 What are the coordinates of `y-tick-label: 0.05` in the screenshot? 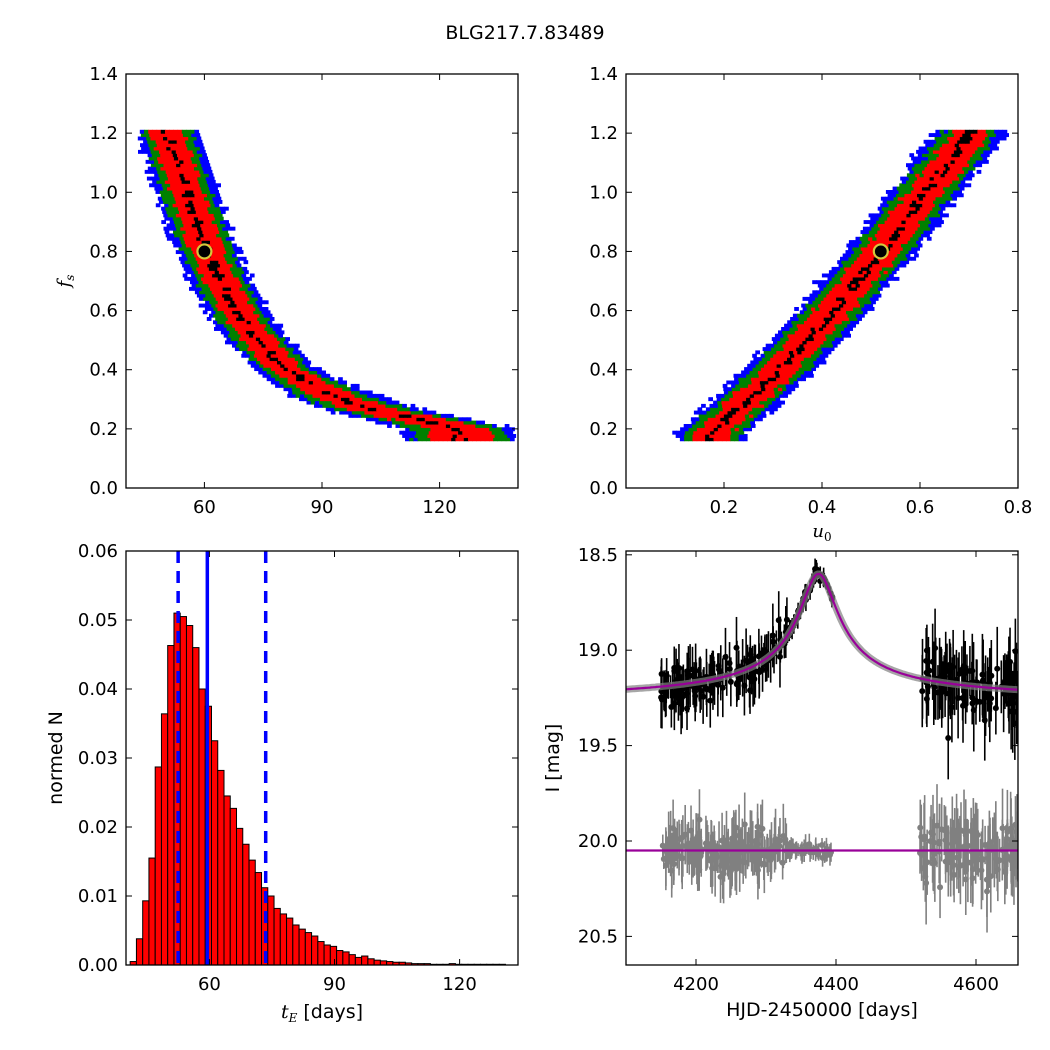 It's located at (98, 620).